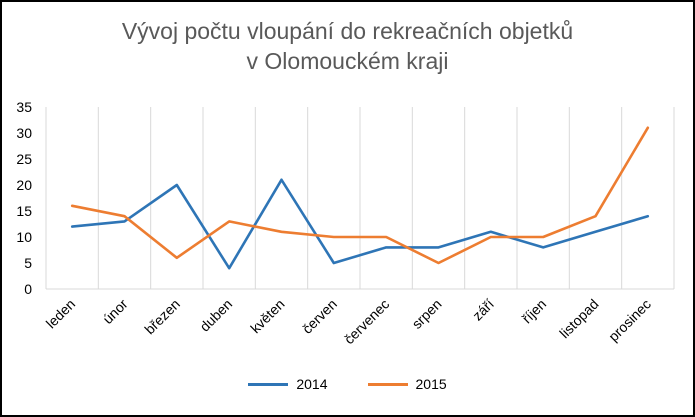 The image size is (695, 417). I want to click on x-tick-label: listopad, so click(578, 318).